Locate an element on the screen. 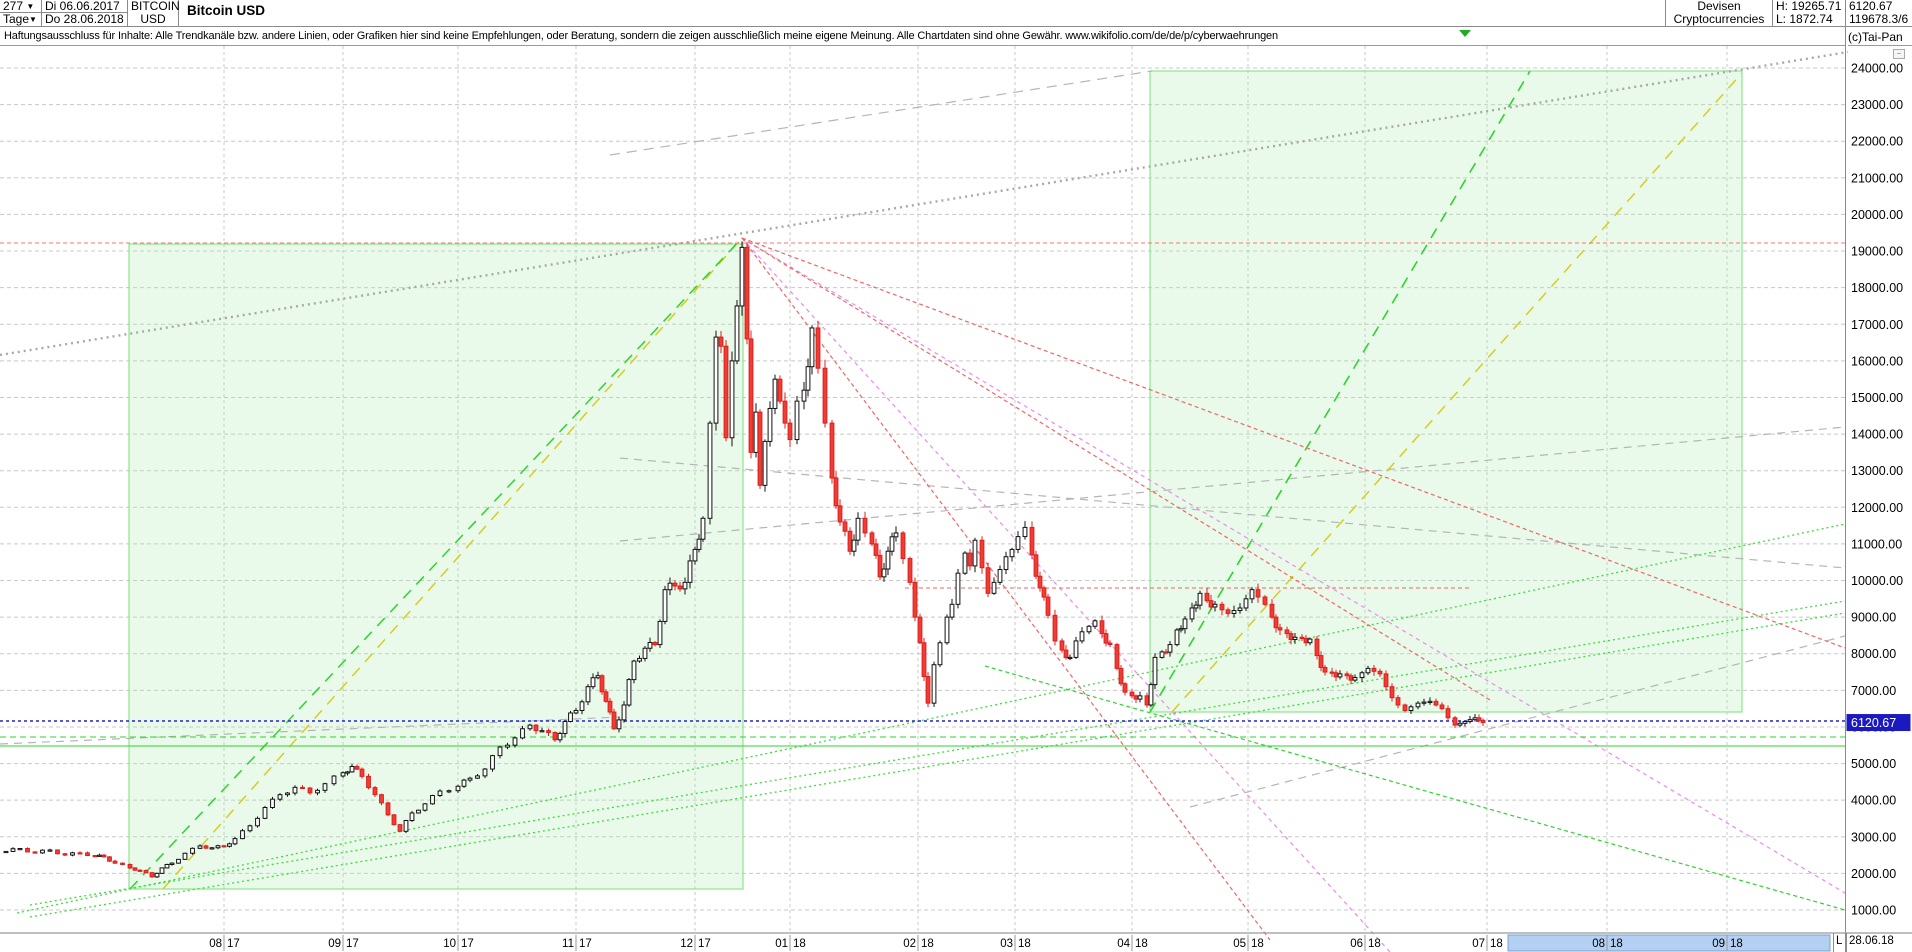 This screenshot has height=952, width=1912. period-value: 277 is located at coordinates (13, 6).